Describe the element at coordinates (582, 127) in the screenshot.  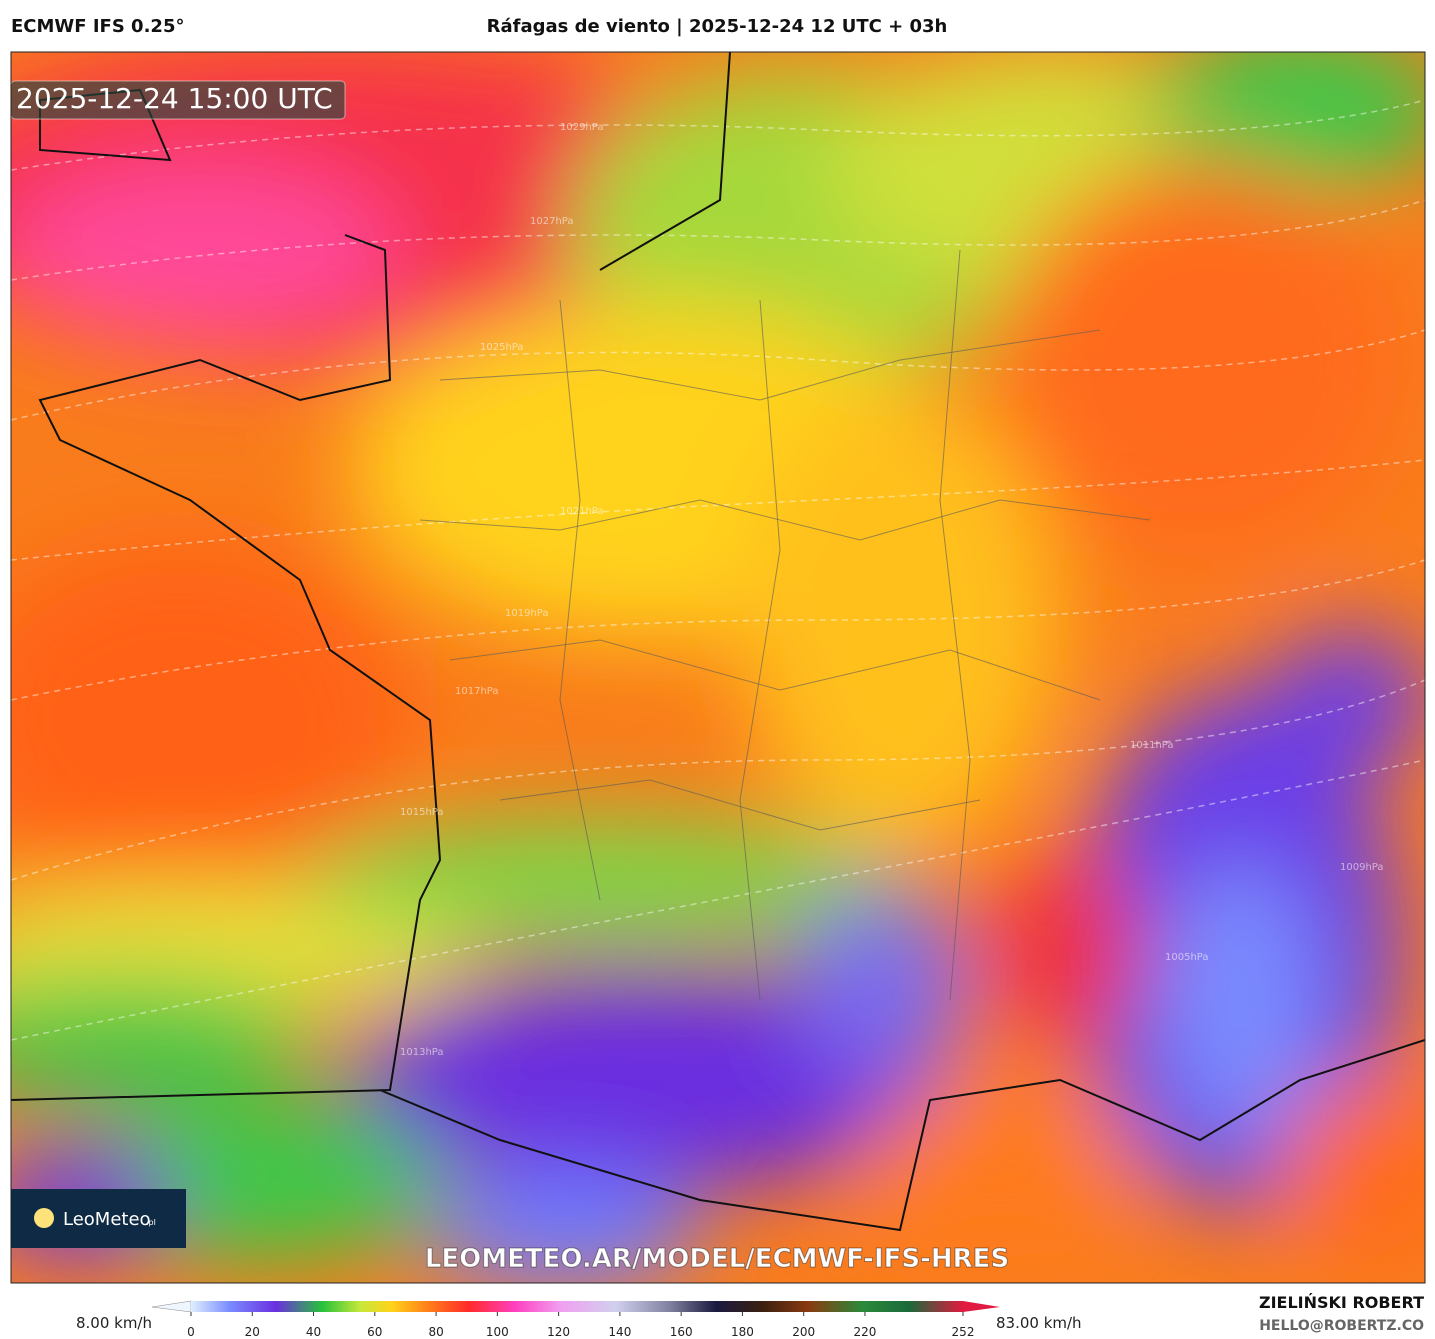
I see `isobar-label: 1029hPa` at that location.